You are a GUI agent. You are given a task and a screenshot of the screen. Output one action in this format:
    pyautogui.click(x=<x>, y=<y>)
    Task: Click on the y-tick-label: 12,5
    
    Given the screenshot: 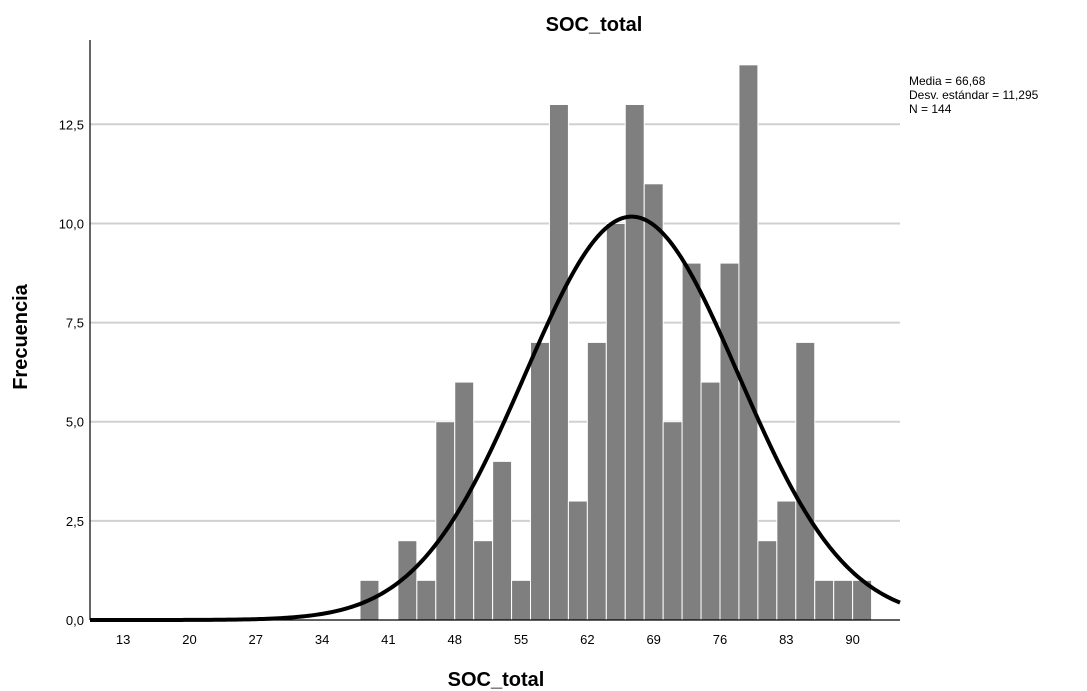 What is the action you would take?
    pyautogui.click(x=71, y=124)
    